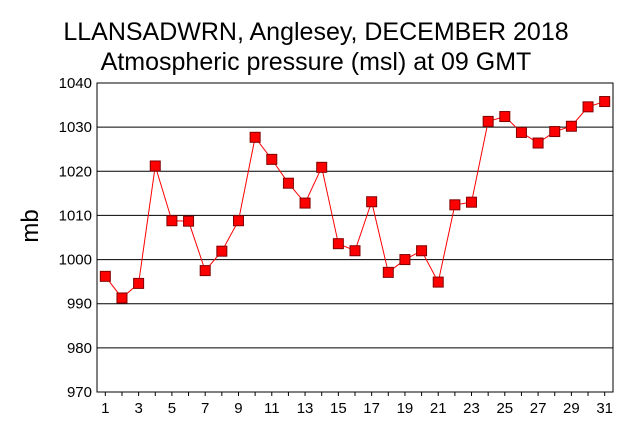  I want to click on x-tick-label: 11, so click(272, 408).